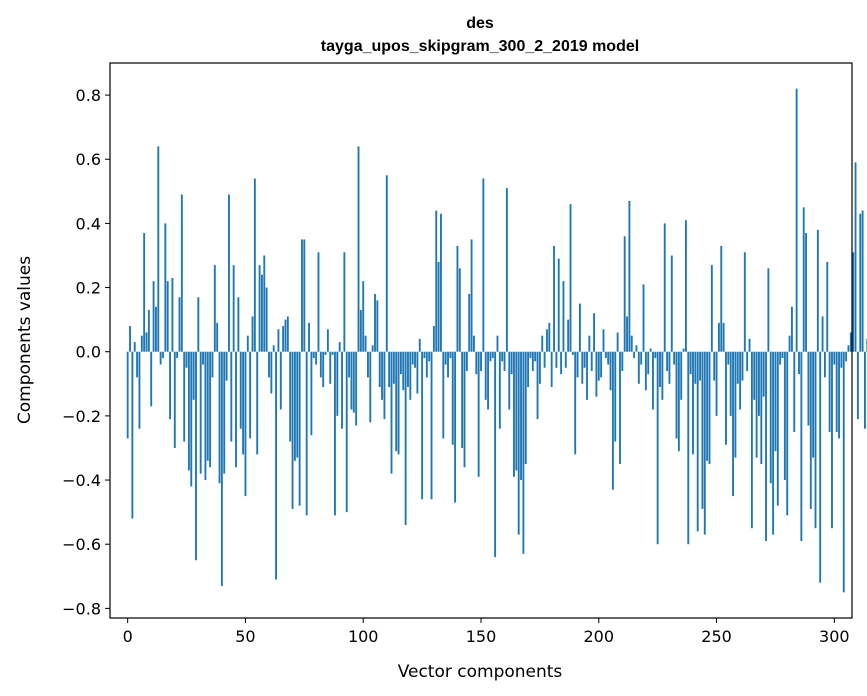 Image resolution: width=867 pixels, height=696 pixels. Describe the element at coordinates (25, 340) in the screenshot. I see `y-axis-label: Components values` at that location.